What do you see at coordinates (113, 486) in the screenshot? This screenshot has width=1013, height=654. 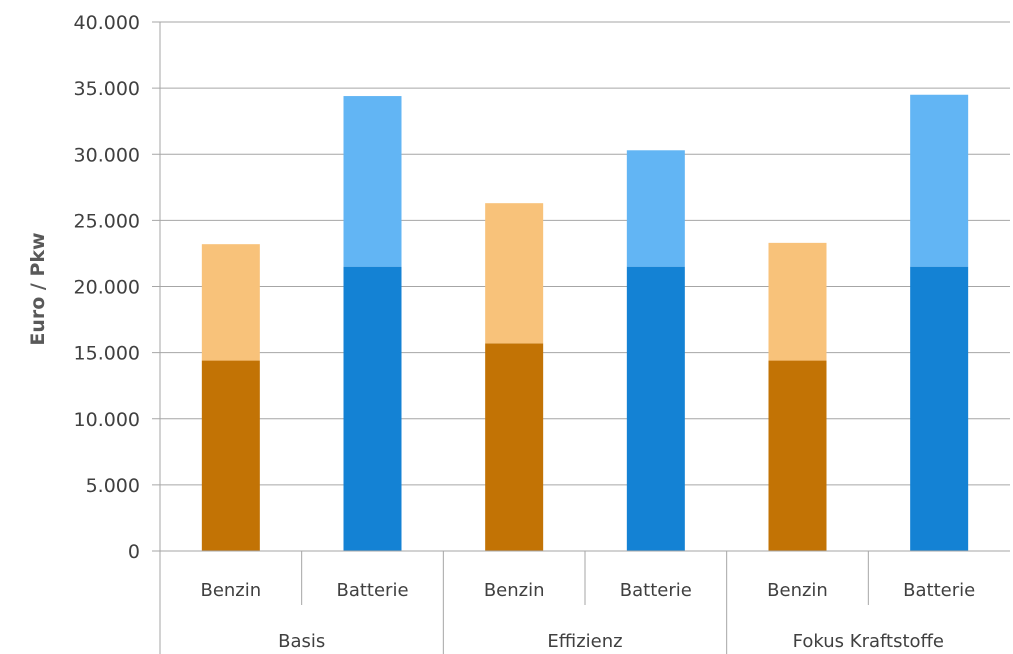 I see `y-tick-label: 5.000` at bounding box center [113, 486].